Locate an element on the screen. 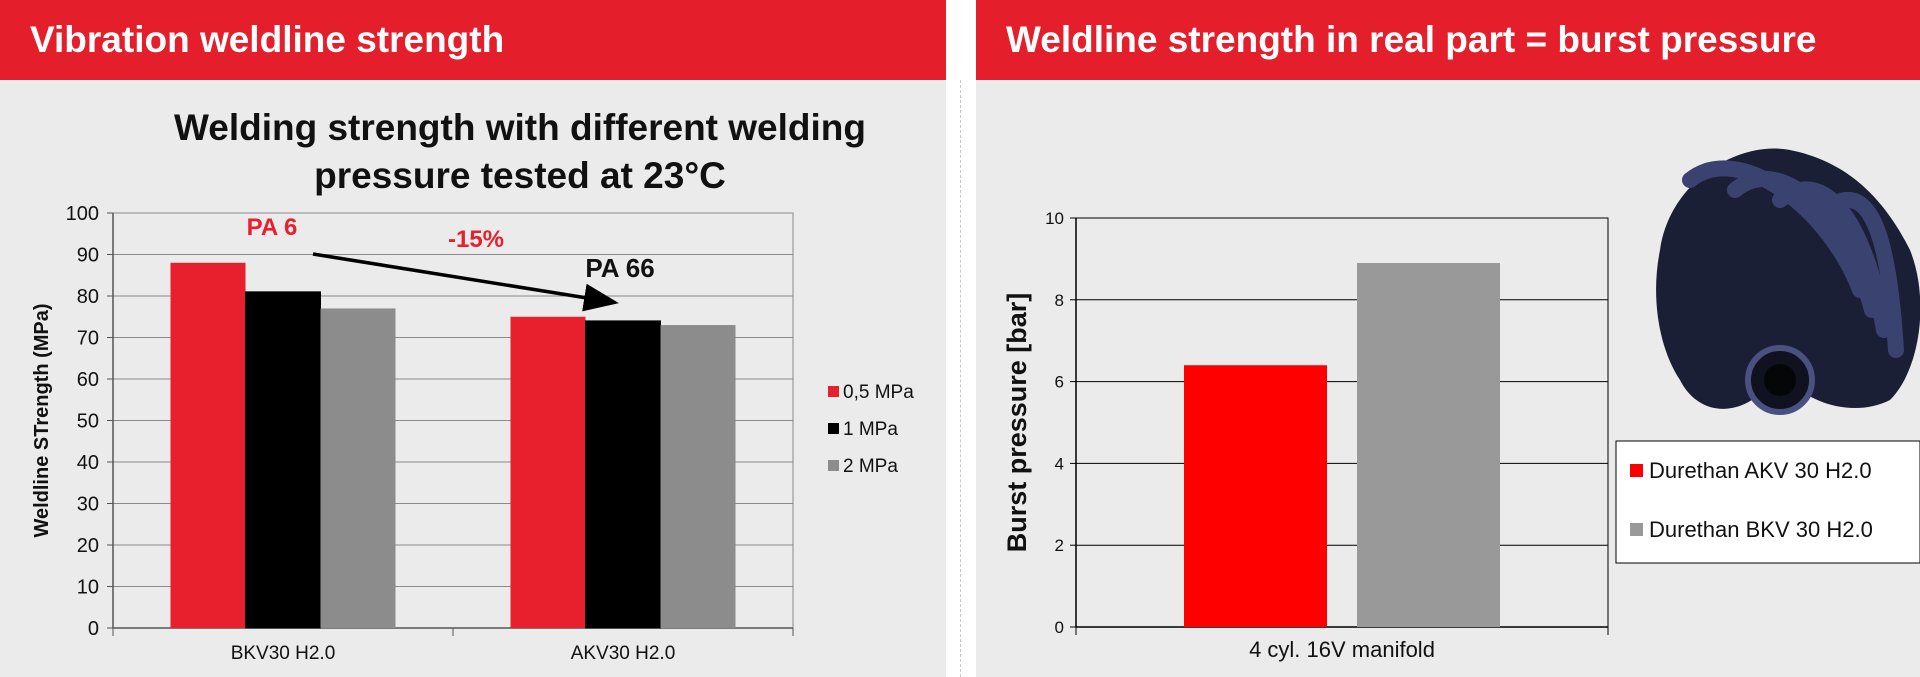 This screenshot has width=1920, height=677. y-tick-label-10: 10 is located at coordinates (88, 588).